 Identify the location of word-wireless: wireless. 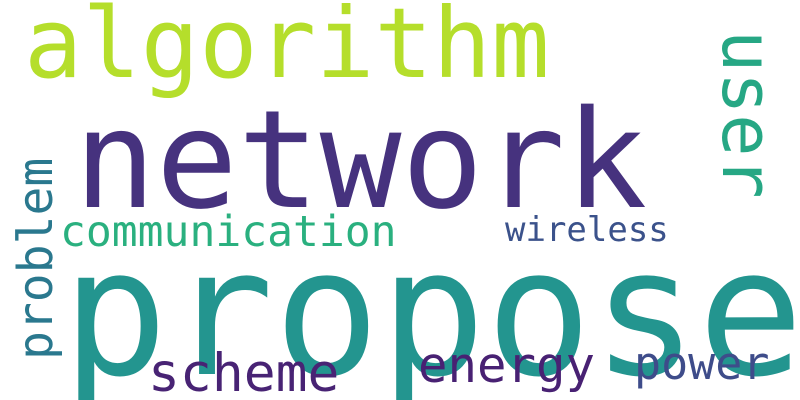
(587, 230).